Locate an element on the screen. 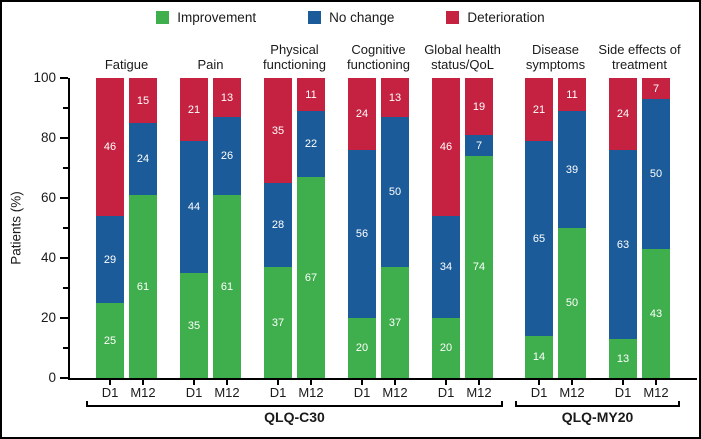 This screenshot has width=701, height=439. bars-pair: 13 63 24 43 50 7 is located at coordinates (639, 228).